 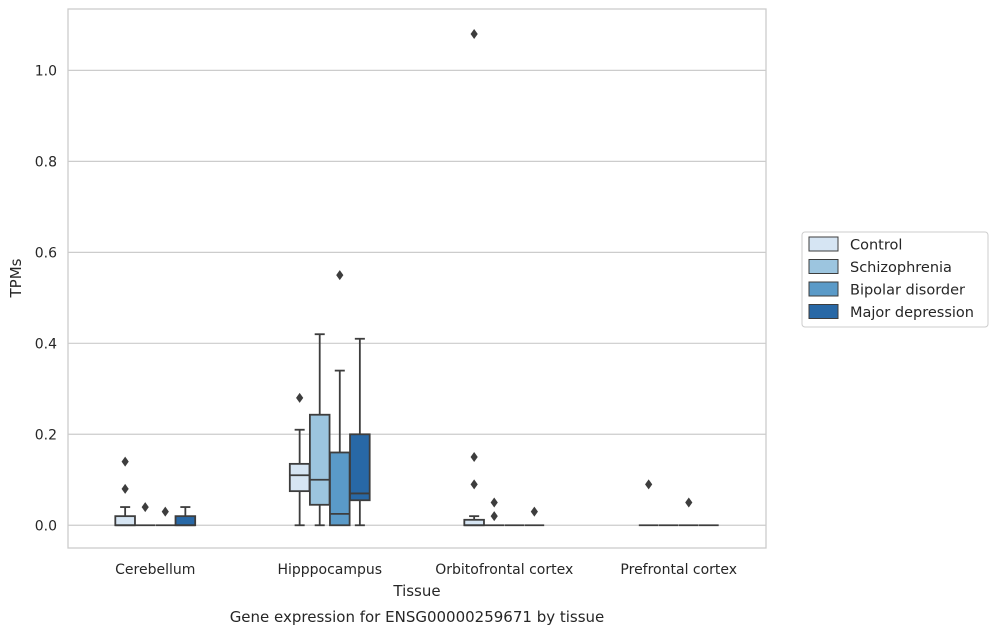 I want to click on x-tick-label: Prefrontal cortex, so click(x=678, y=570).